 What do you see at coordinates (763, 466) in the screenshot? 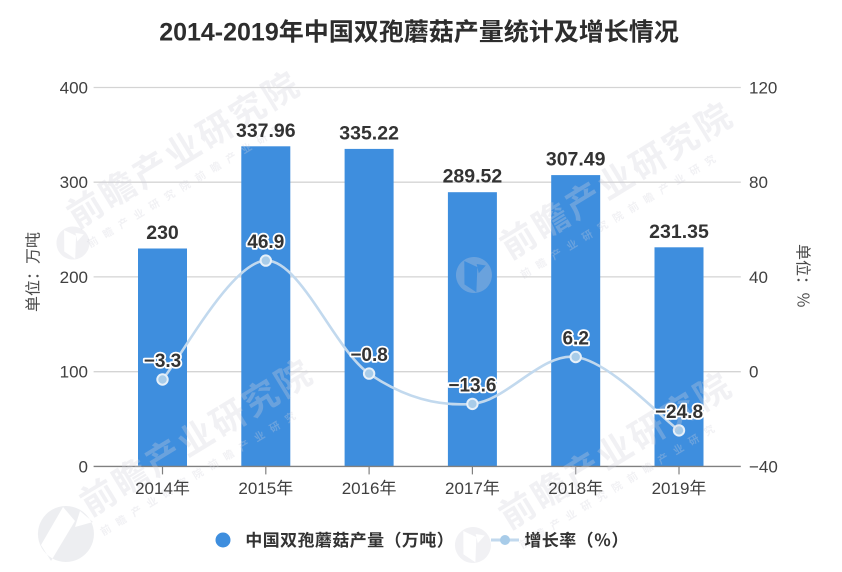
I see `svg-text: −40` at bounding box center [763, 466].